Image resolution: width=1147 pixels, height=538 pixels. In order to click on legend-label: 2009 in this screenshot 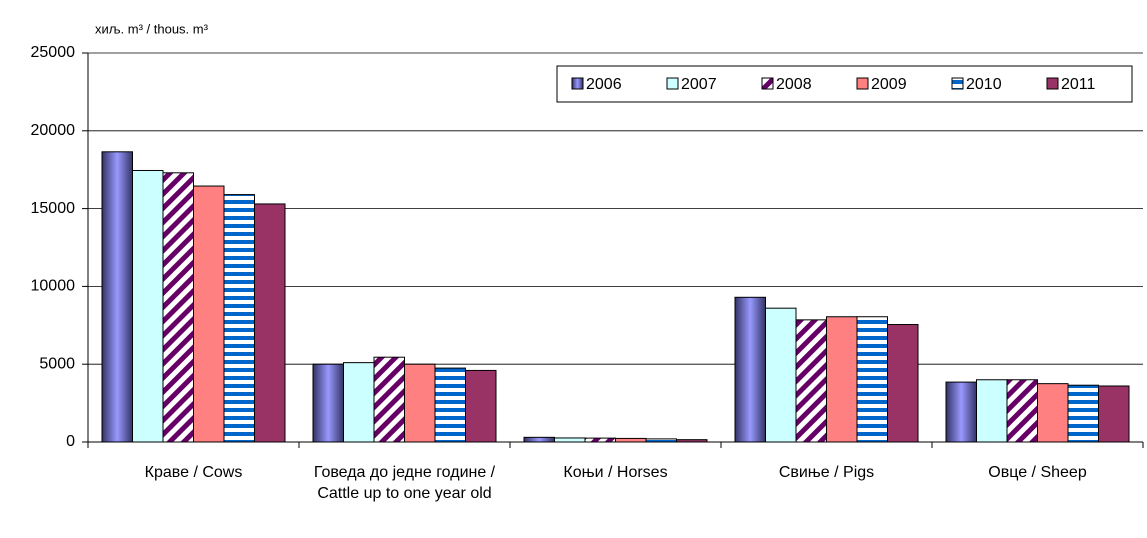, I will do `click(889, 84)`.